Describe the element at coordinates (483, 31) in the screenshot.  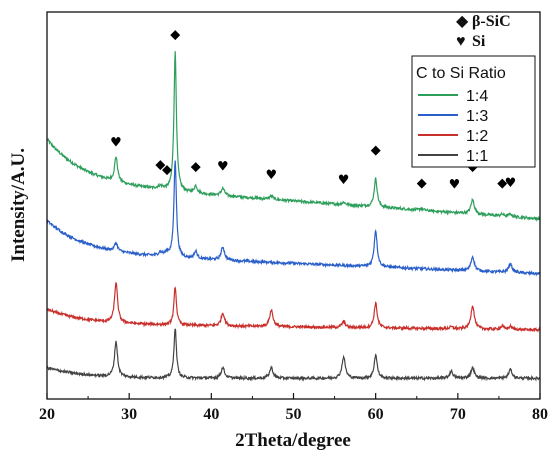
I see `phase-key: ◆ β-SiC ♥ Si` at that location.